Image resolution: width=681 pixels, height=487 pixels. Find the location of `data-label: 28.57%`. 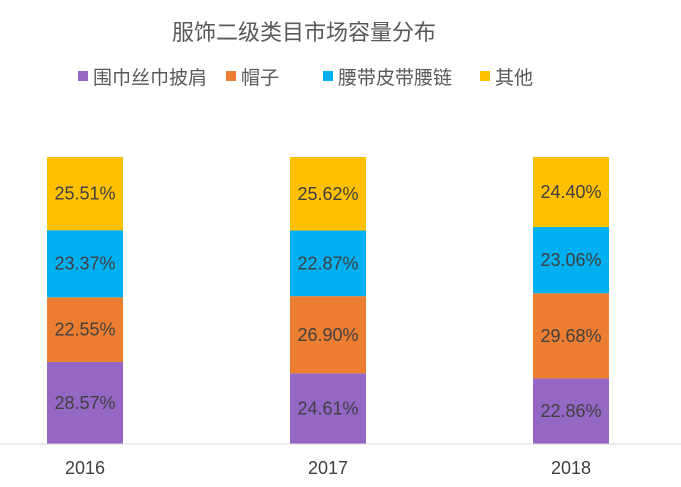

data-label: 28.57% is located at coordinates (84, 403).